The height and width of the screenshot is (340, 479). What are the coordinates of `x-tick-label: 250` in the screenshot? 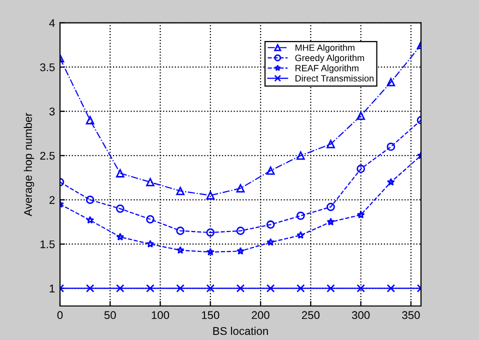 It's located at (311, 315).